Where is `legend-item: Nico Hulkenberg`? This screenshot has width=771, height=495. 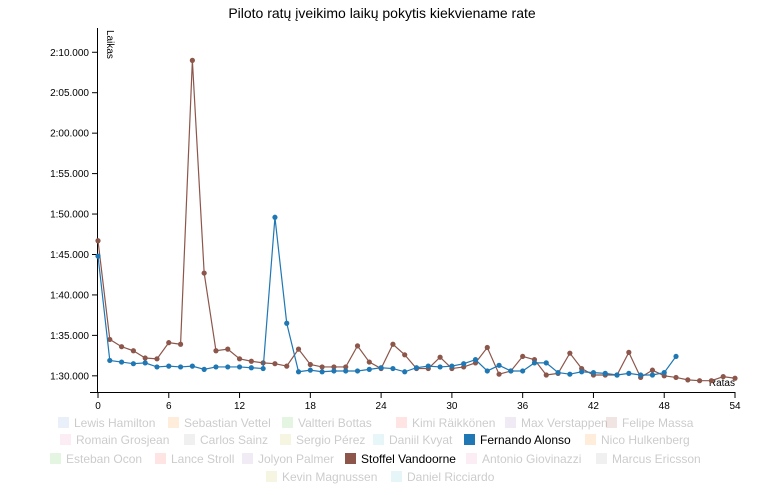 legend-item: Nico Hulkenberg is located at coordinates (637, 440).